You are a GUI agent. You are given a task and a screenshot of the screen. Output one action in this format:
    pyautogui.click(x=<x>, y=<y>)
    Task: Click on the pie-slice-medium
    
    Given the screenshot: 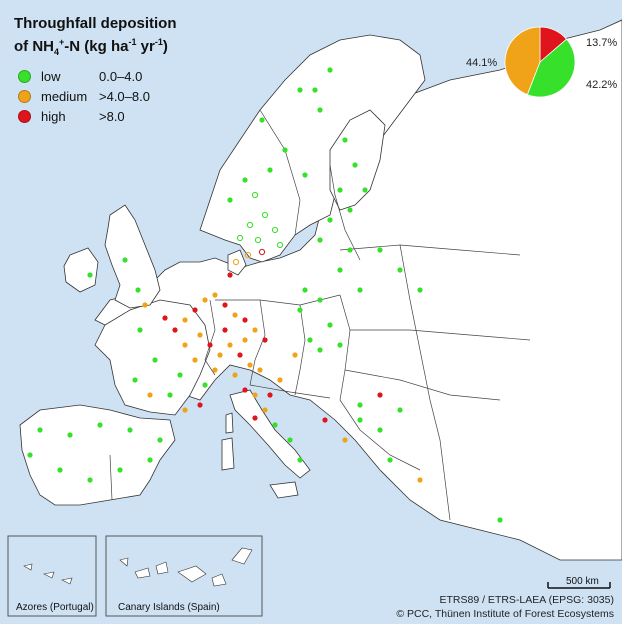 What is the action you would take?
    pyautogui.click(x=522, y=61)
    